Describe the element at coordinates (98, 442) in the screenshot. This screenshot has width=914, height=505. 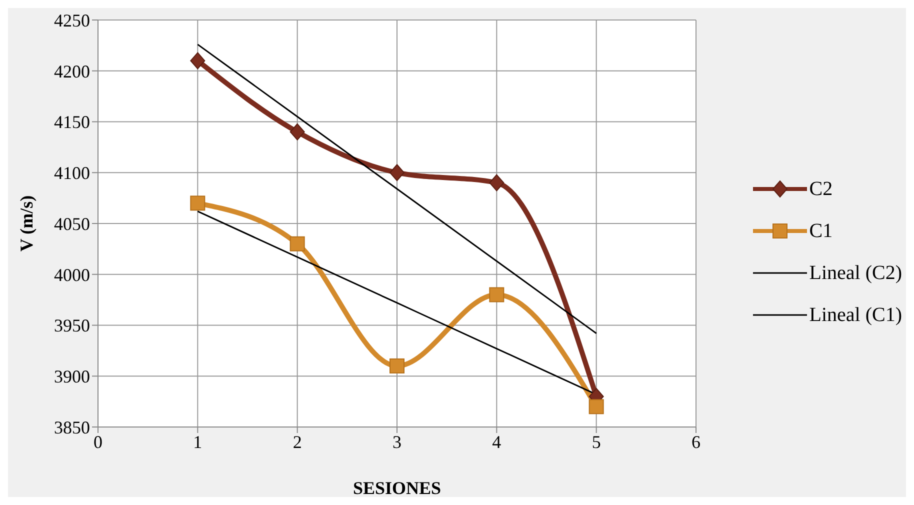
I see `x-tick-label: 0` at that location.